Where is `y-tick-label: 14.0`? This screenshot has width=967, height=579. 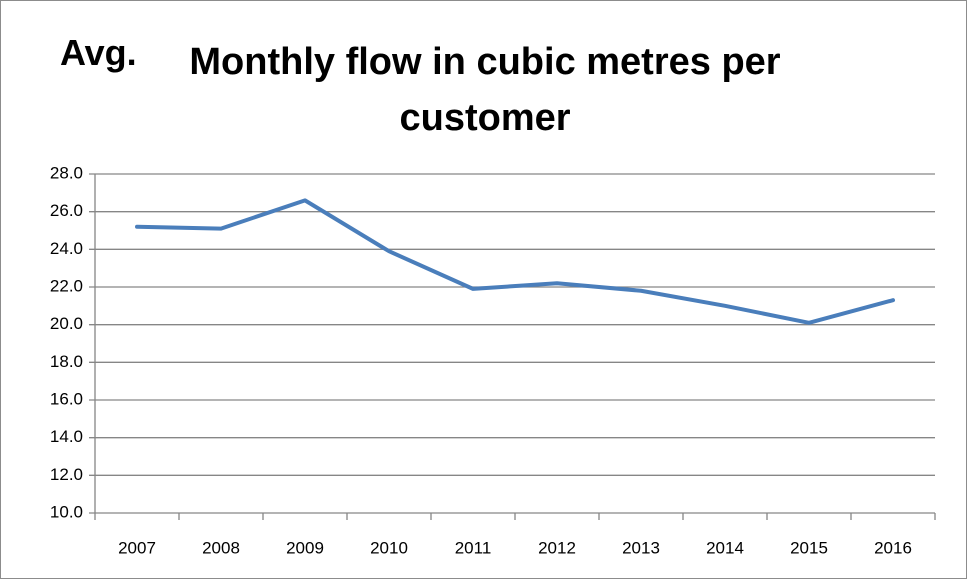
y-tick-label: 14.0 is located at coordinates (66, 436).